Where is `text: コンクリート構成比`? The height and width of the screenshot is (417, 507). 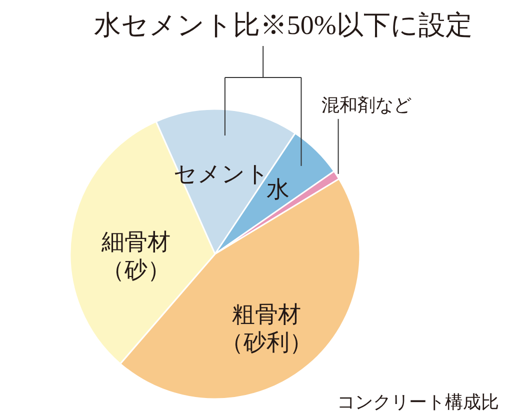
text: コンクリート構成比 is located at coordinates (418, 402).